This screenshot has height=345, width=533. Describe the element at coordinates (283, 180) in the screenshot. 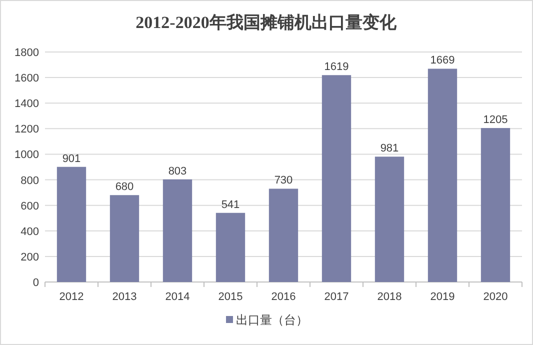

I see `data-label: 730` at that location.